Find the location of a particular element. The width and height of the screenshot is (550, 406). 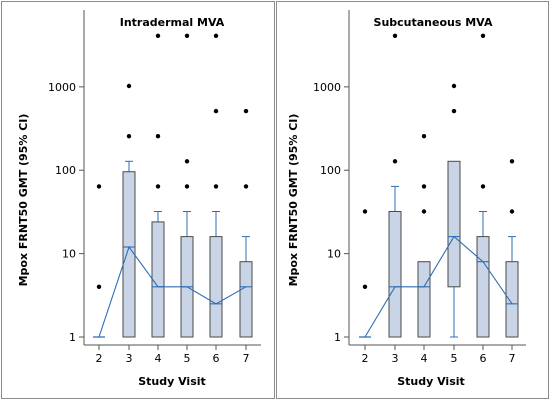

y-tick-label-left-100: 100 is located at coordinates (65, 170).